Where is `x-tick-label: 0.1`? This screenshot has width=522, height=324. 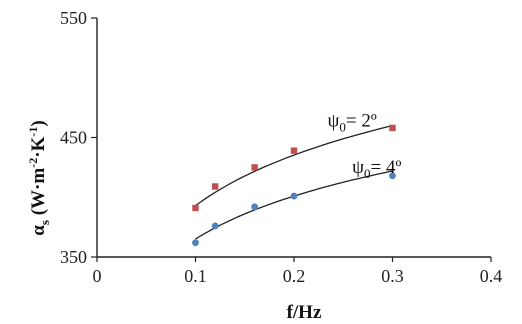
x-tick-label: 0.1 is located at coordinates (195, 276).